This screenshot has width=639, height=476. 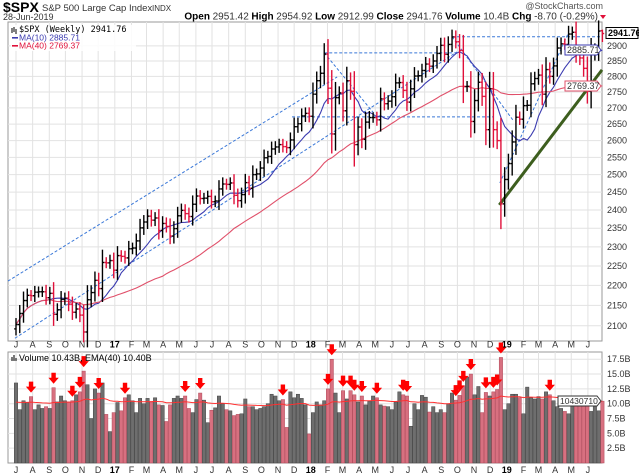 What do you see at coordinates (356, 17) in the screenshot?
I see `low-value: 2912.99` at bounding box center [356, 17].